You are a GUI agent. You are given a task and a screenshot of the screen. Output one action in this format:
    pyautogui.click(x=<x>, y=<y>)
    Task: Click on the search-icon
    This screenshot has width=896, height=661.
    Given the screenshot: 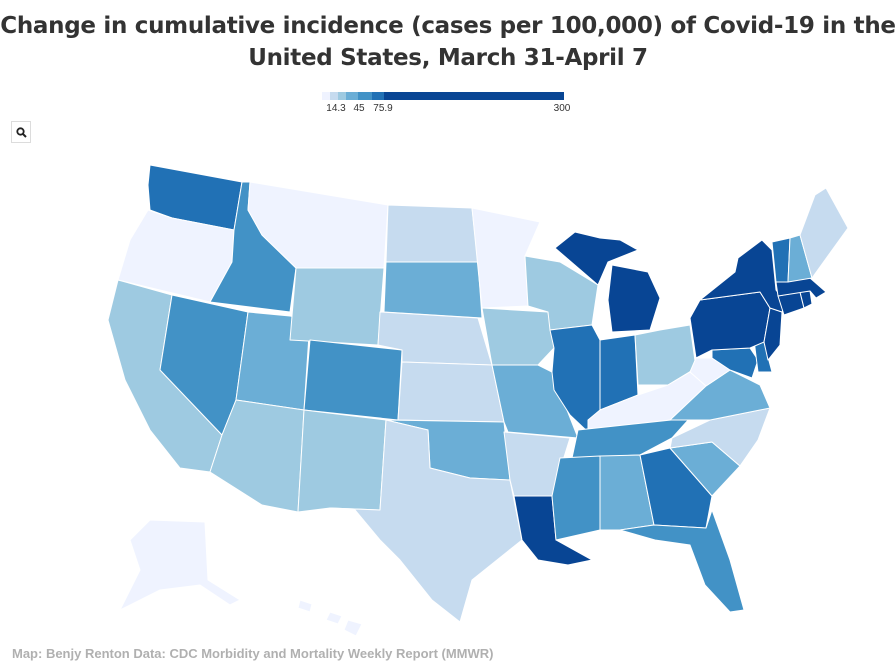 What is the action you would take?
    pyautogui.click(x=21, y=132)
    